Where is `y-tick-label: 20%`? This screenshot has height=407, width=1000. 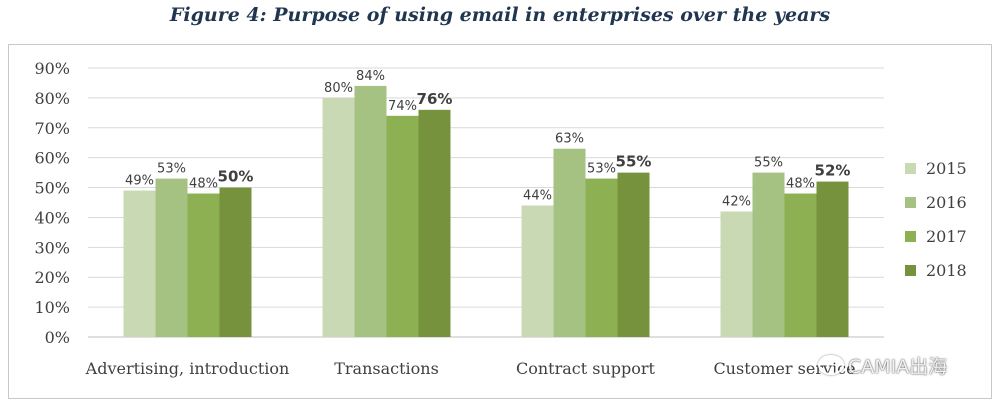 y-tick-label: 20% is located at coordinates (52, 277).